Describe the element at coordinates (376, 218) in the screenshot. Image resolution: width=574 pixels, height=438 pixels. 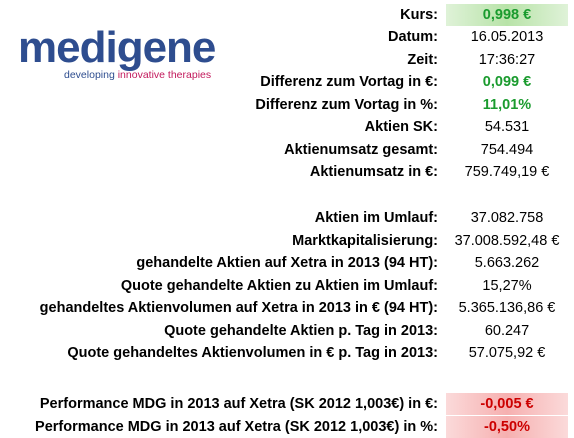
I see `stat-label: Aktien im Umlauf:` at that location.